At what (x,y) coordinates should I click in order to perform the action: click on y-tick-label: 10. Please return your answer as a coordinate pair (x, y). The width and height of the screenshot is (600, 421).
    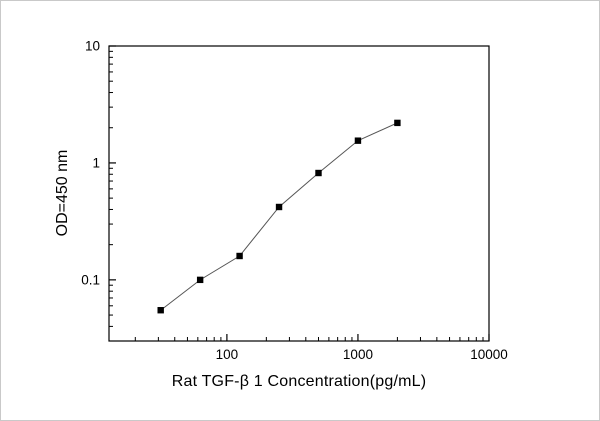
    Looking at the image, I should click on (92, 46).